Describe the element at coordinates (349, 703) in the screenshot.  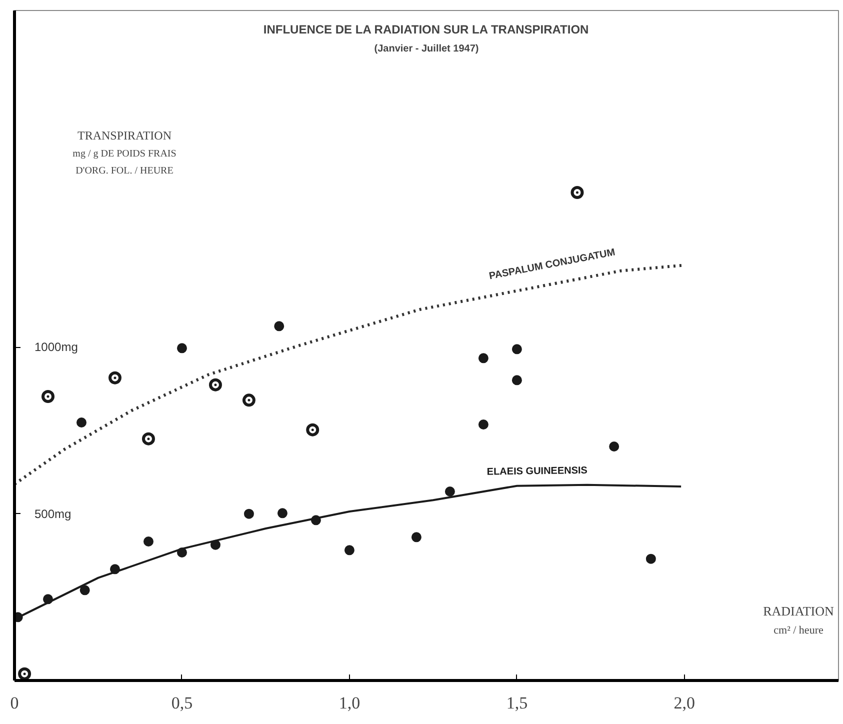
I see `x-tick-label: 1,0` at that location.